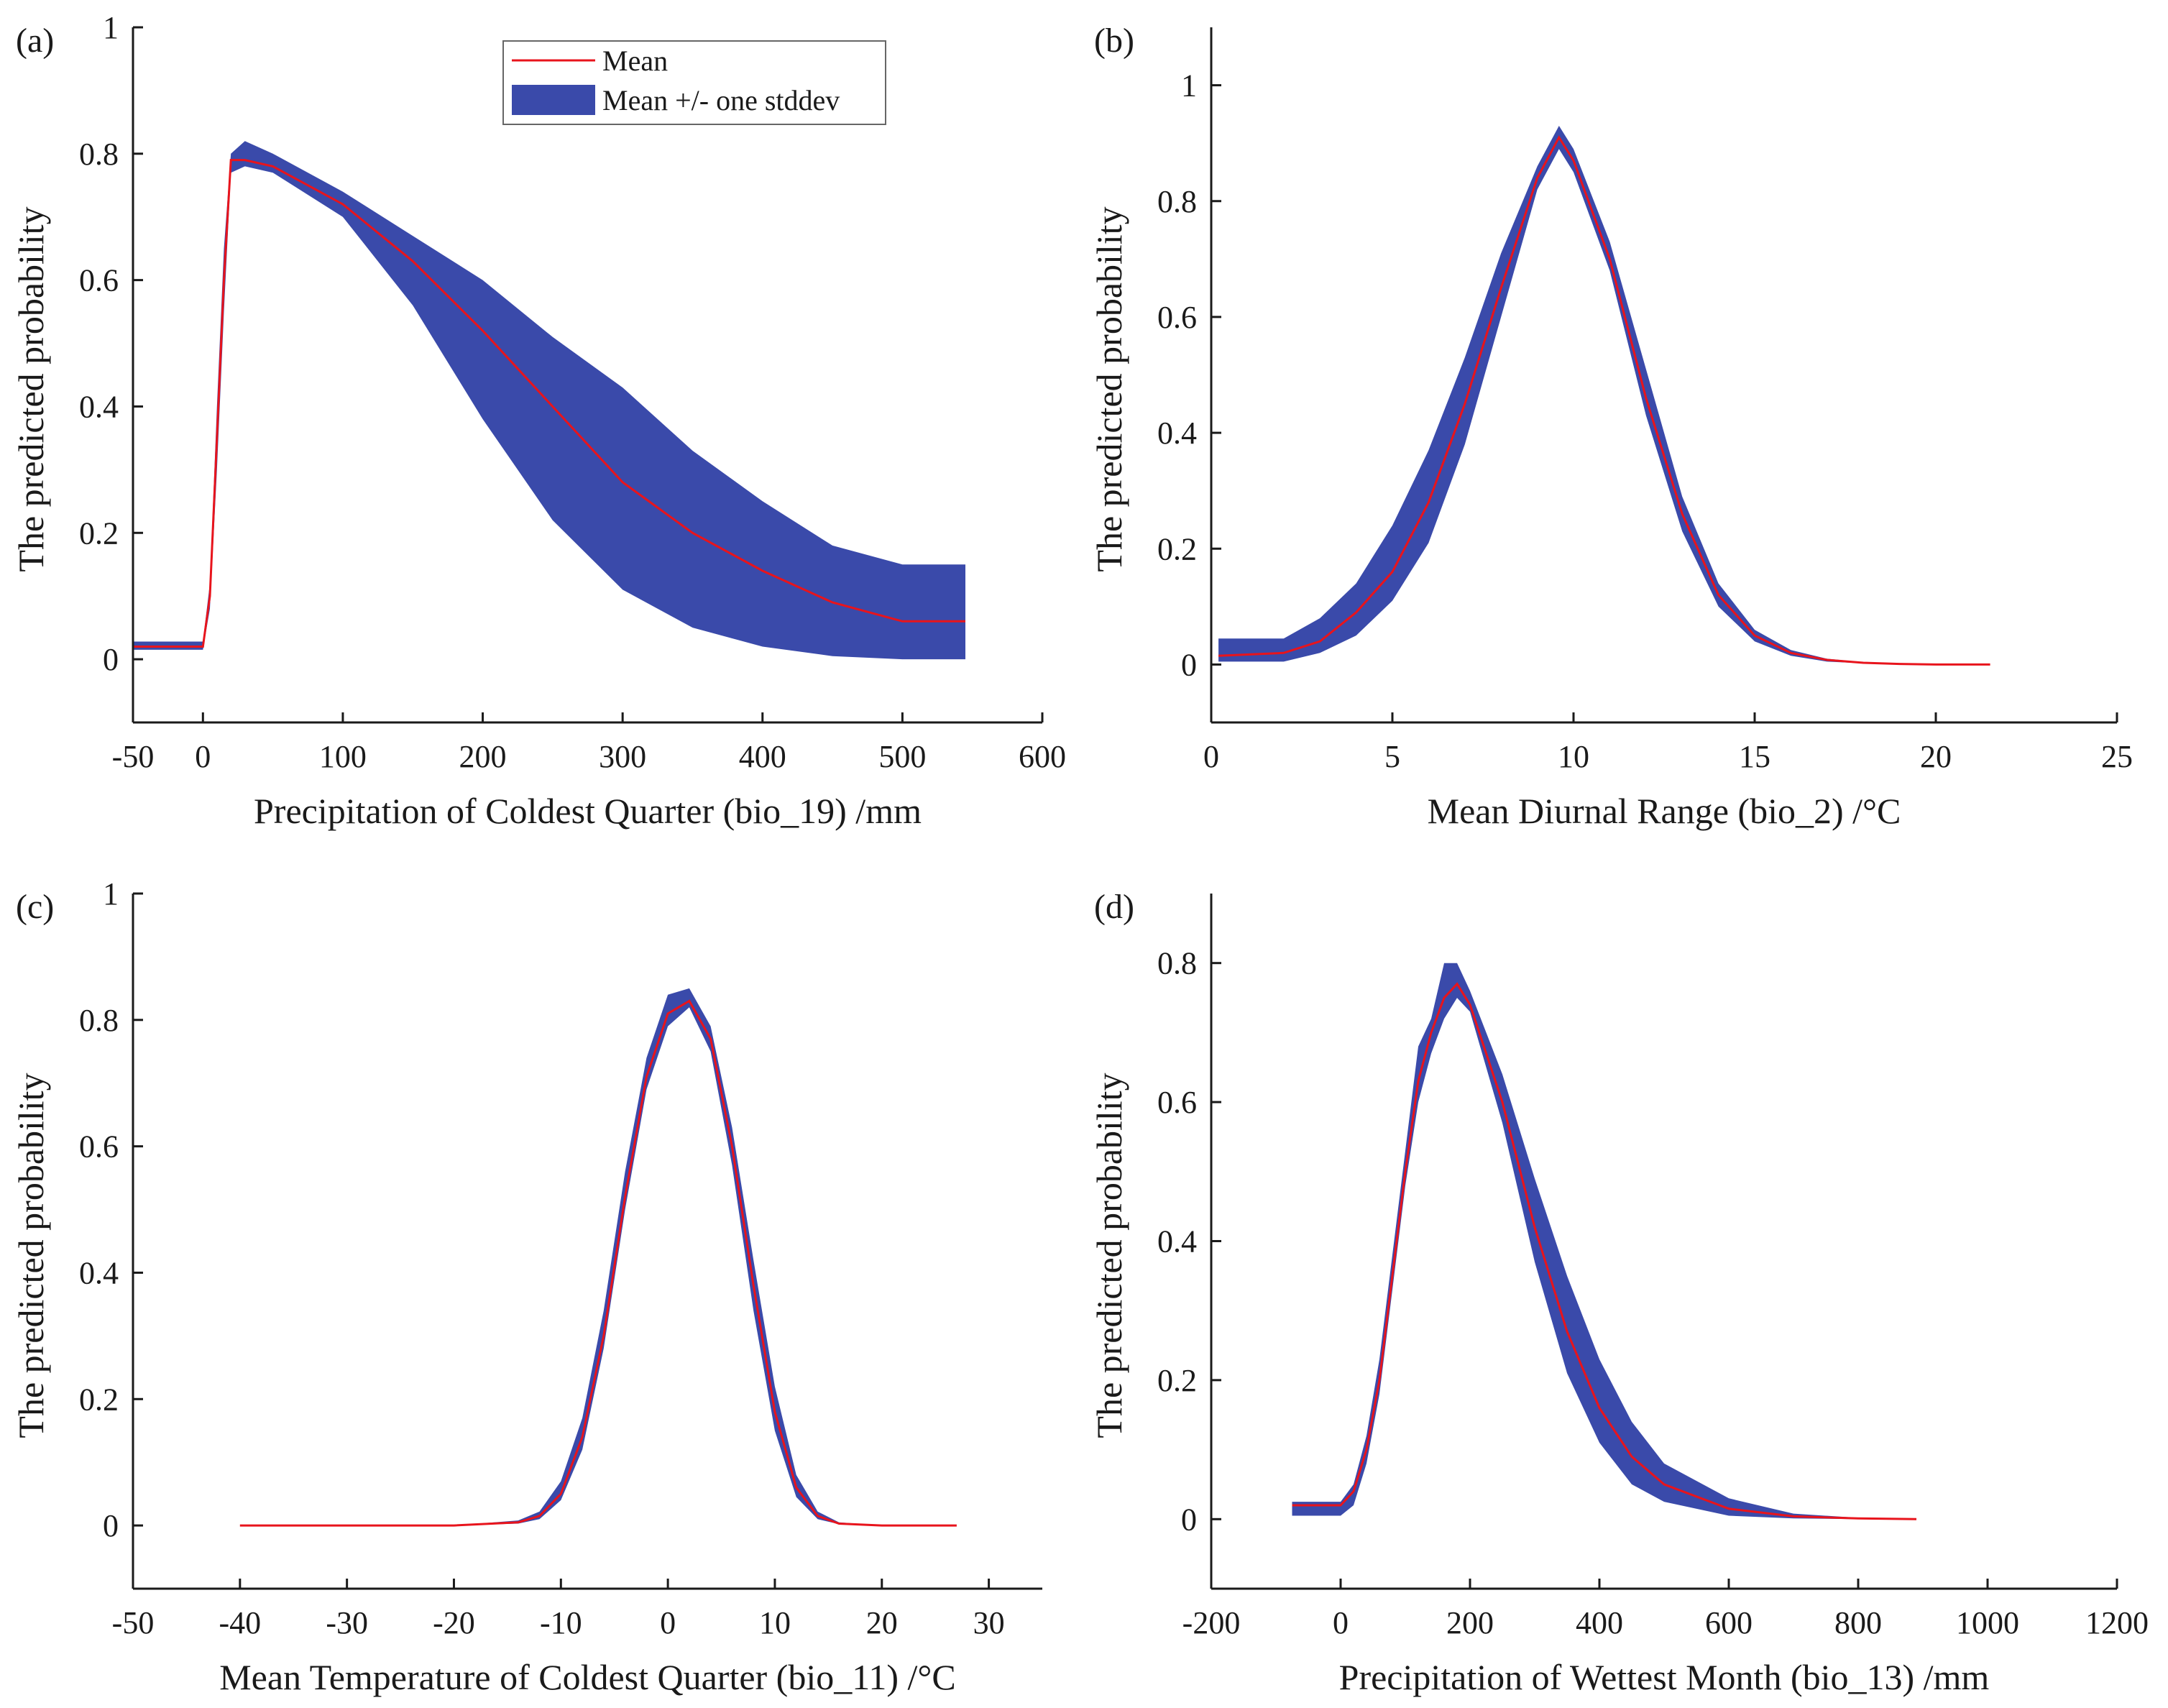 The width and height of the screenshot is (2168, 1708). I want to click on x-tick-label: 1000, so click(1988, 1622).